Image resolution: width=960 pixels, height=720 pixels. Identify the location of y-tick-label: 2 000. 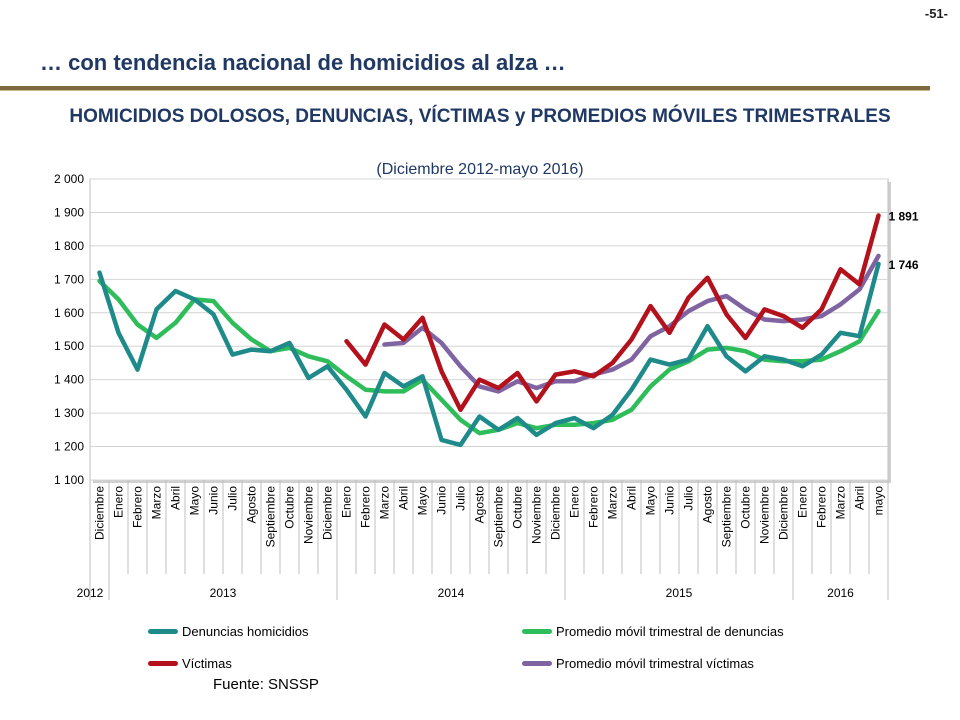
(69, 179).